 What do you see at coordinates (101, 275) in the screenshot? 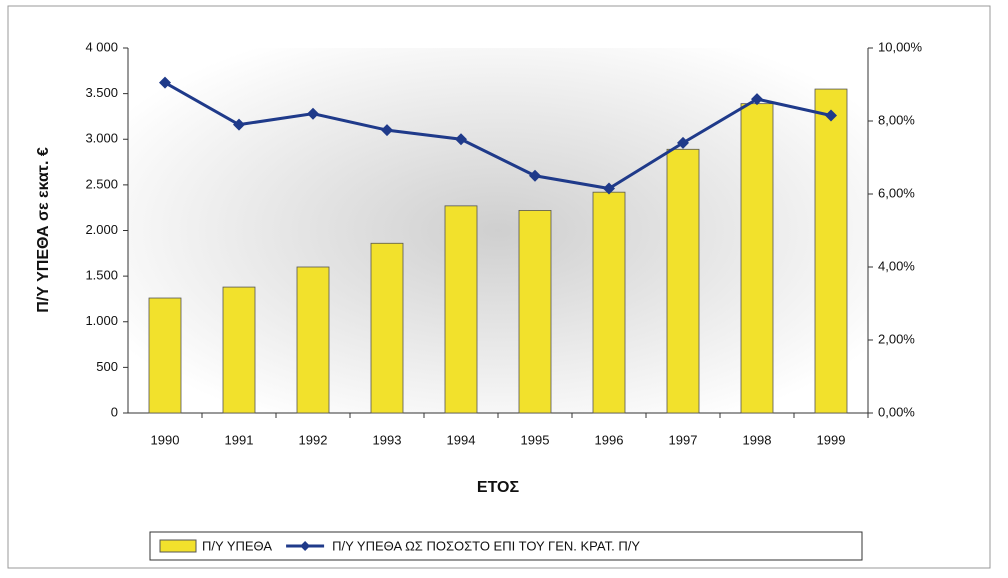
I see `y-tick-label: 1.500` at bounding box center [101, 275].